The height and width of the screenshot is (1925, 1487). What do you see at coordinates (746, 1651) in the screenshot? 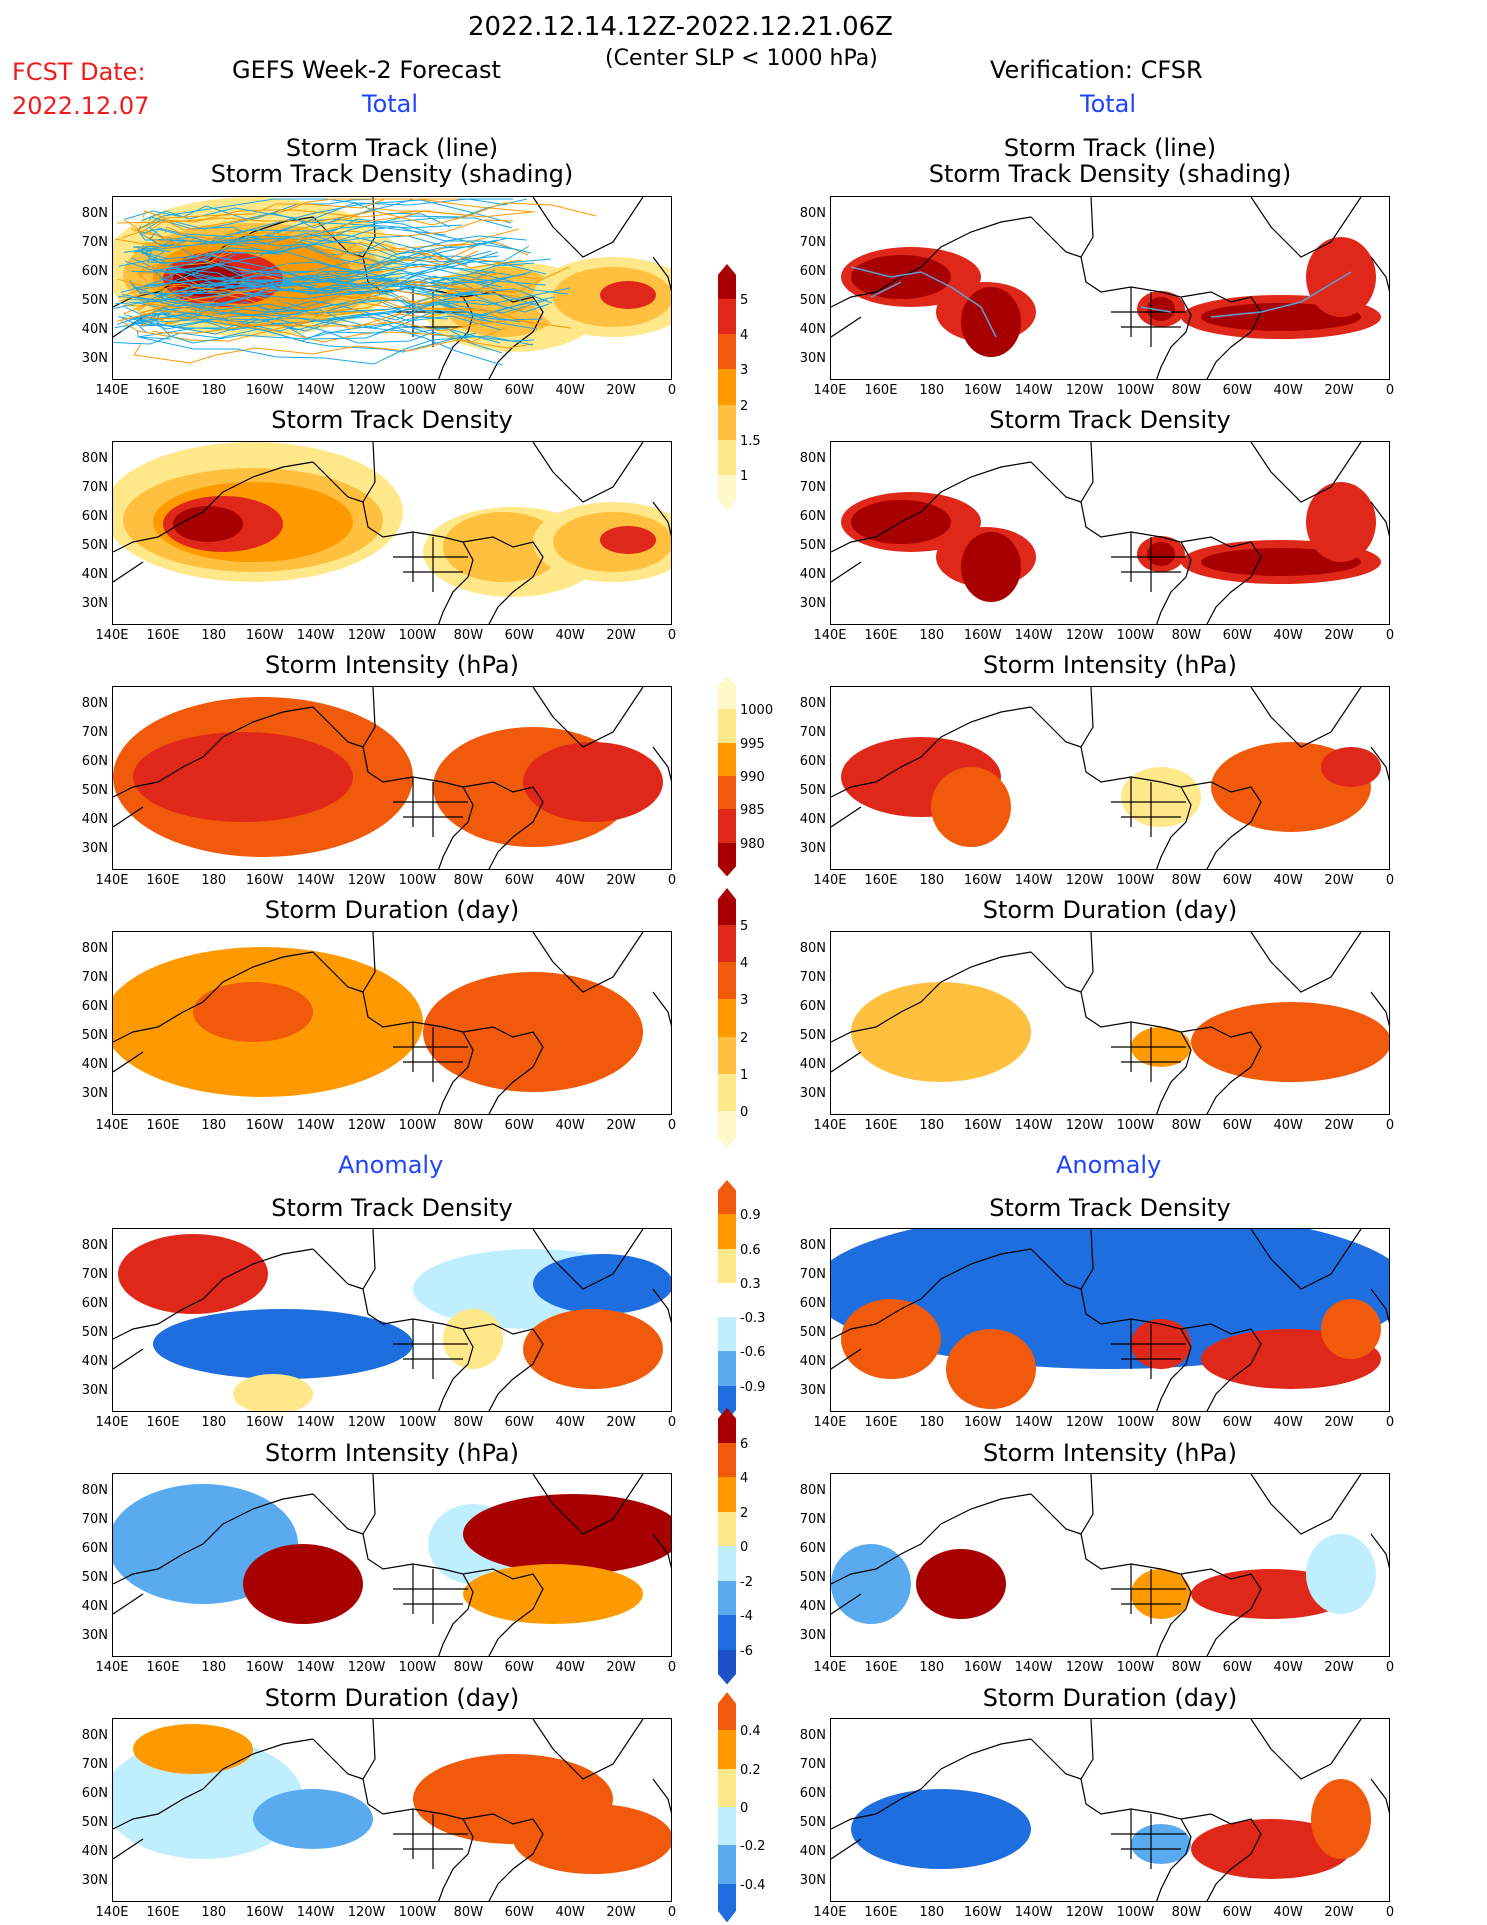
I see `colorbar-label: -6` at bounding box center [746, 1651].